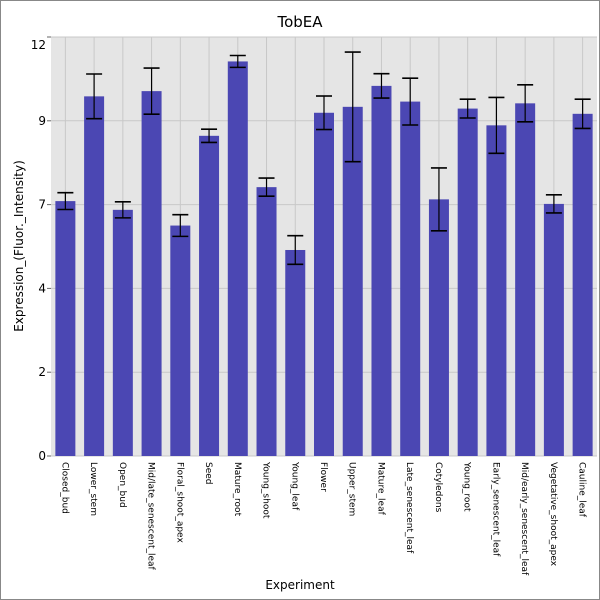 Image resolution: width=600 pixels, height=600 pixels. I want to click on x-tick-label: Cotyledons, so click(438, 487).